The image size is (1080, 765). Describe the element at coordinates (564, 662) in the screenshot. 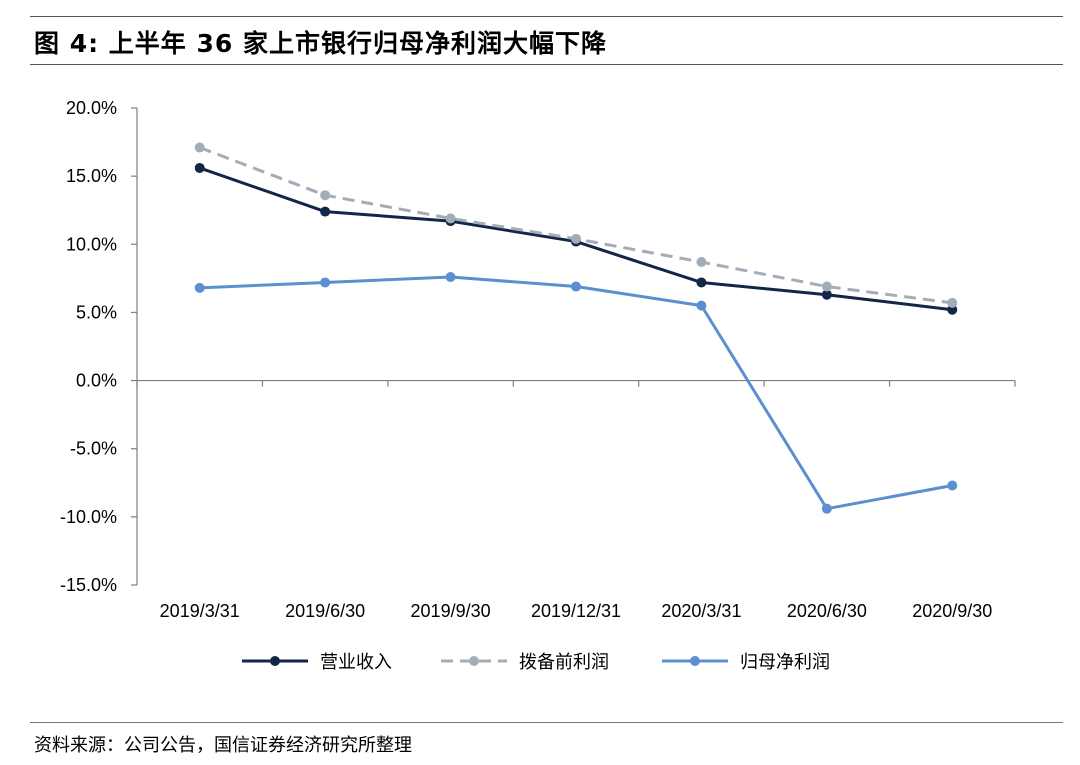

I see `legend-label: 拨备前利润` at that location.